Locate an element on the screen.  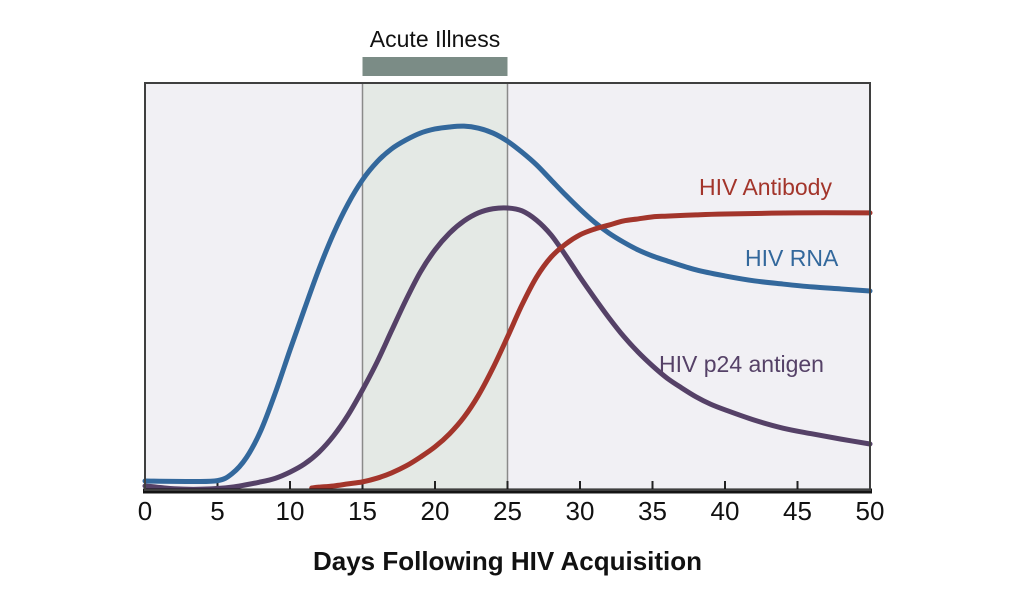
x-axis-title: Days Following HIV Acquisition is located at coordinates (507, 561).